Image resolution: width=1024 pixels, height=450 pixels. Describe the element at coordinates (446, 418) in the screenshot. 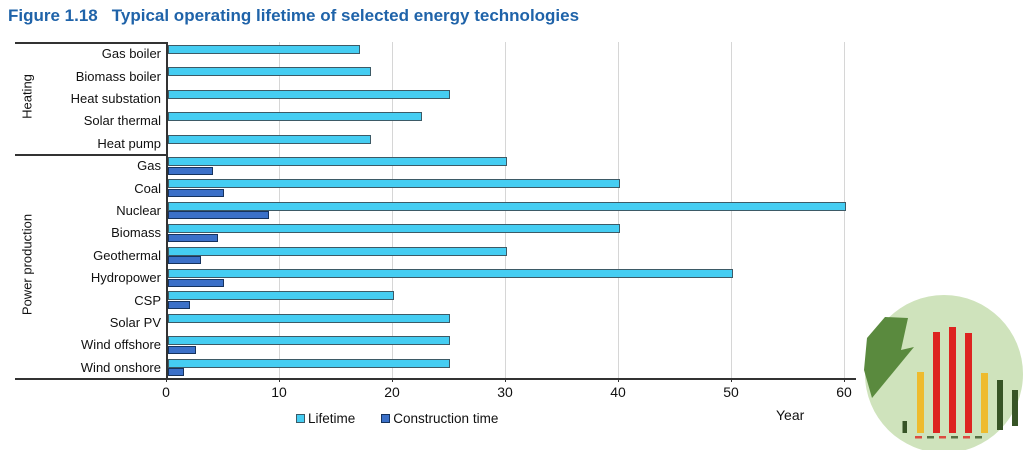

I see `legend-label: Construction time` at that location.